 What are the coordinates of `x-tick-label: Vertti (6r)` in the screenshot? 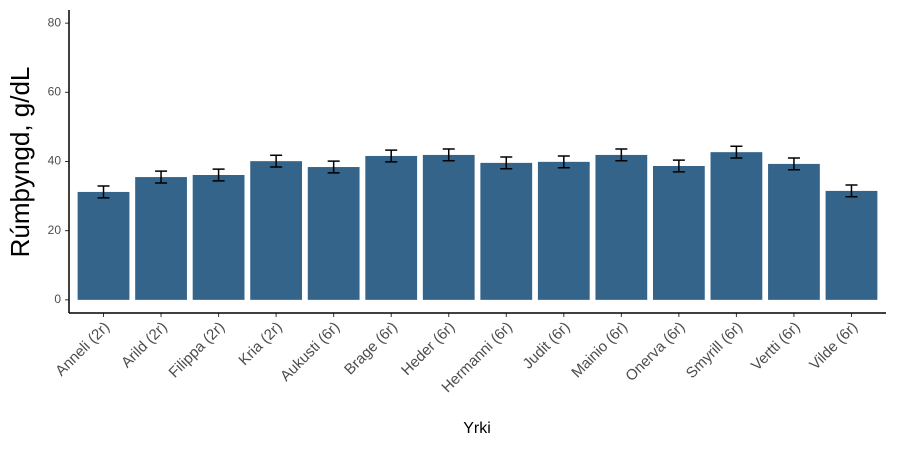 It's located at (776, 347).